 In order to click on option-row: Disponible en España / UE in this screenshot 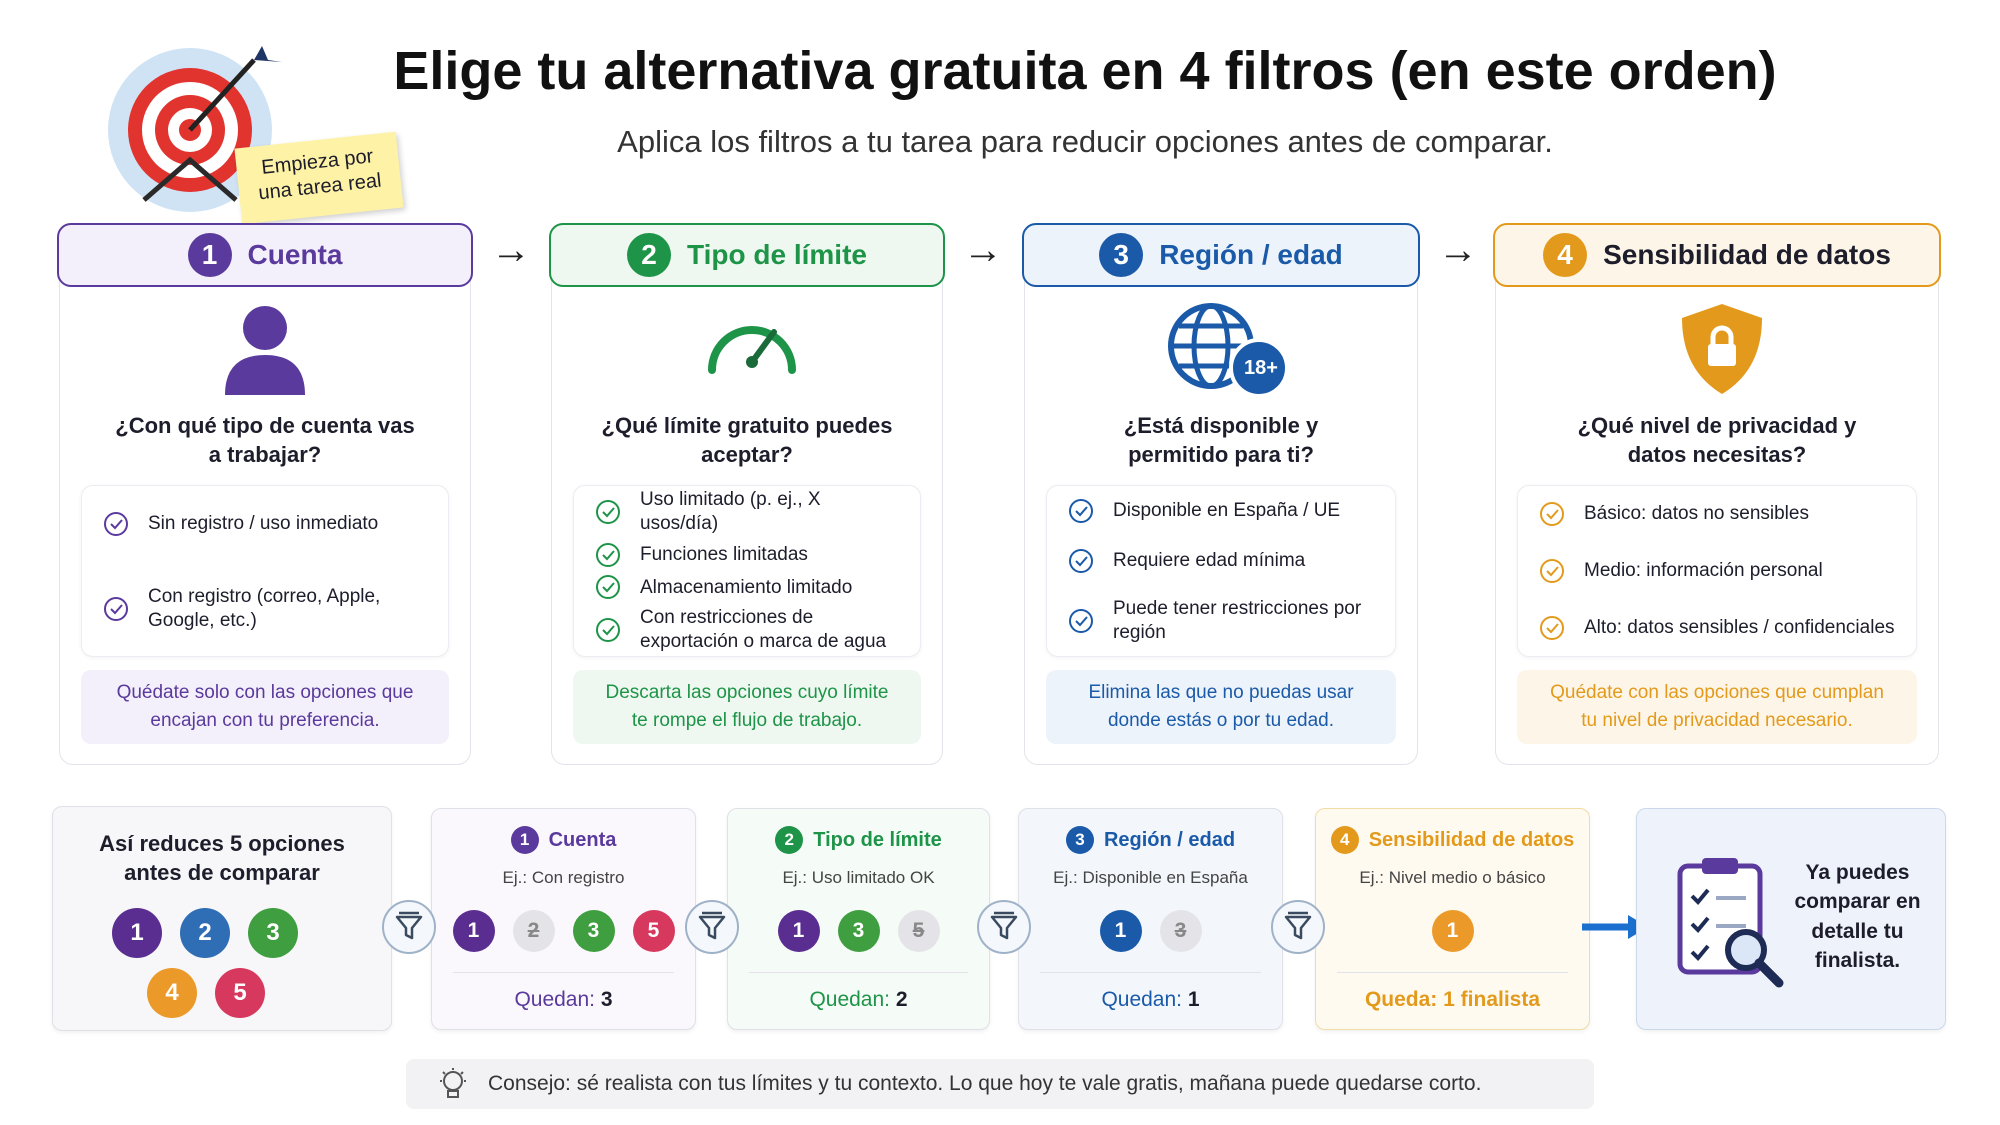, I will do `click(1221, 511)`.